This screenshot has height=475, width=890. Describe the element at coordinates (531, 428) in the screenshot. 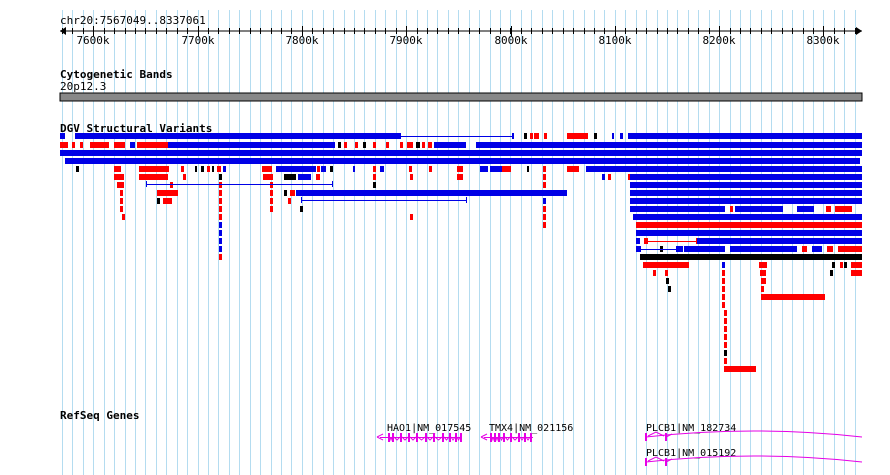

I see `gene-label: TMX4|NM_021156` at that location.